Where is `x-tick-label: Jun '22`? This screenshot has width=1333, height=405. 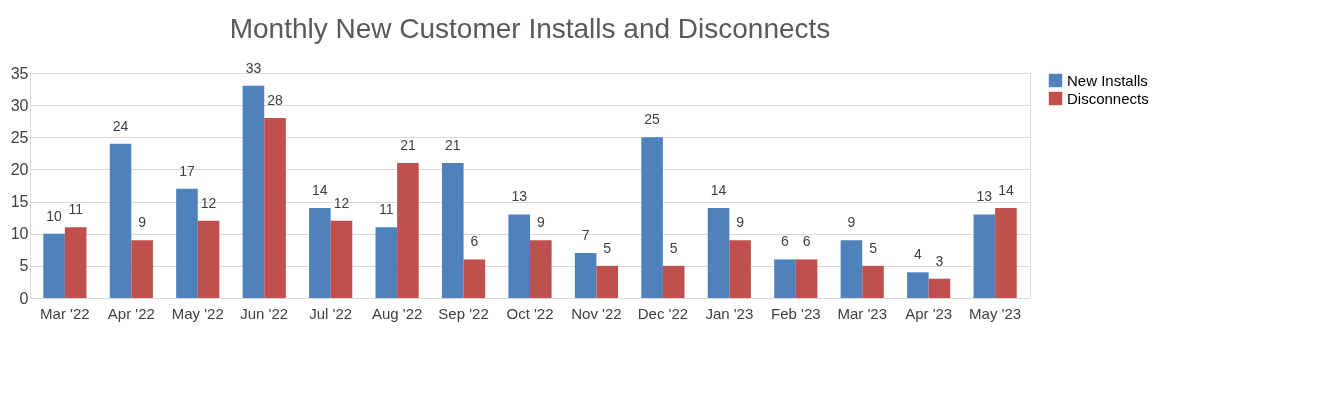
x-tick-label: Jun '22 is located at coordinates (264, 313).